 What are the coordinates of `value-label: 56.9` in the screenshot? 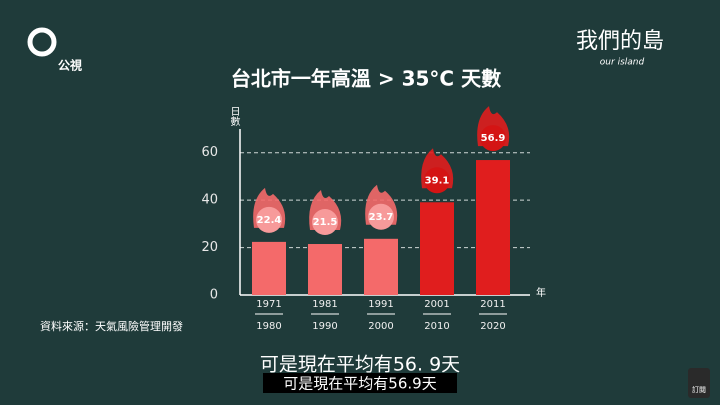 It's located at (493, 138).